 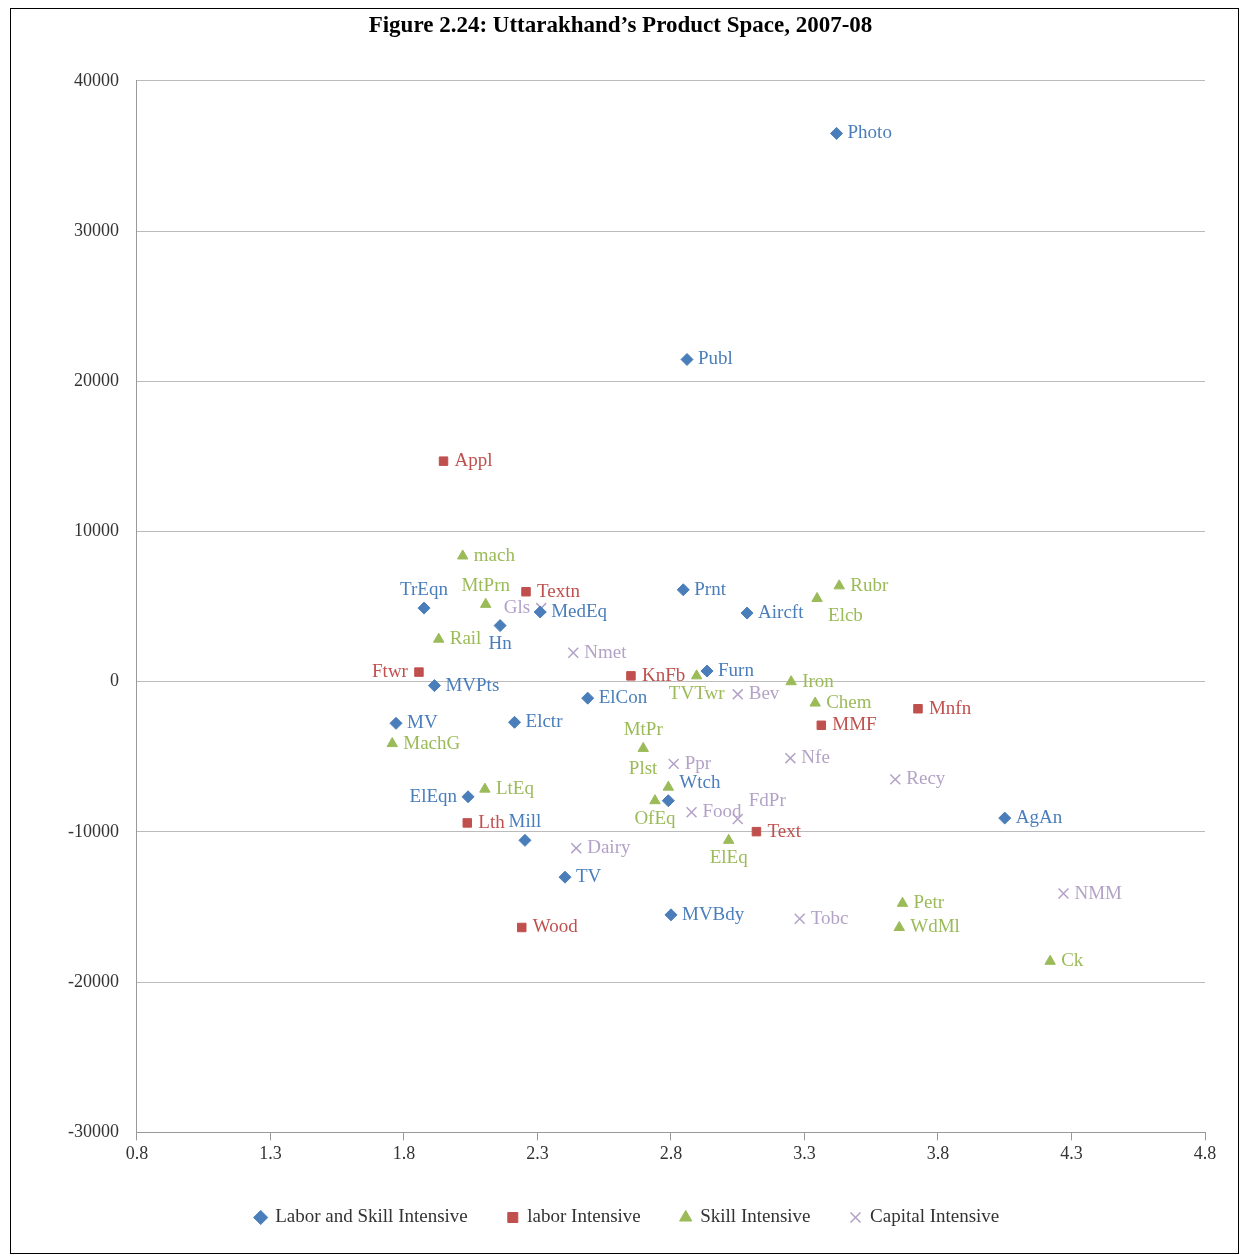 What do you see at coordinates (710, 588) in the screenshot?
I see `data-label: Prnt` at bounding box center [710, 588].